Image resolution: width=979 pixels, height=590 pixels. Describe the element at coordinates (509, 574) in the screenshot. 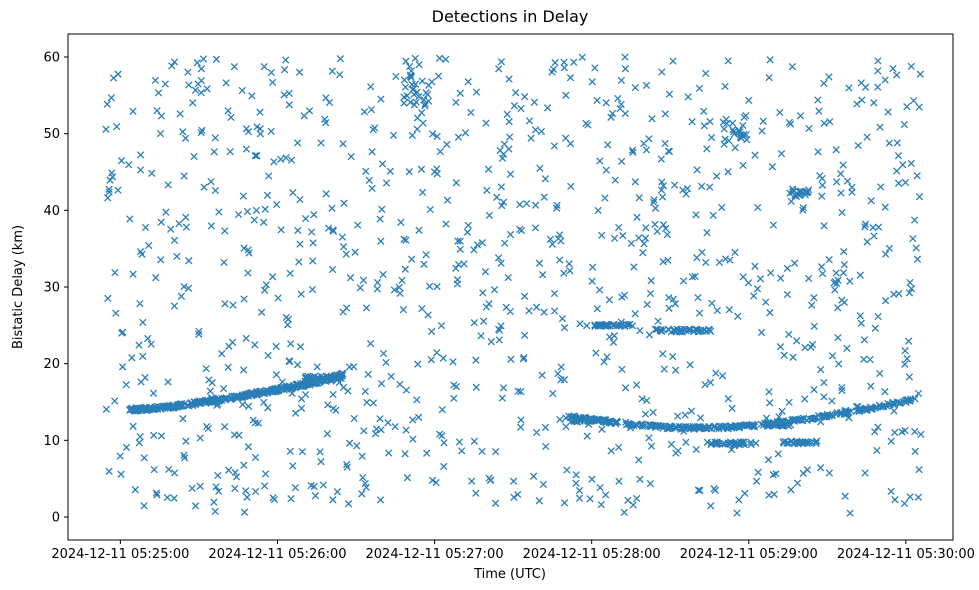

I see `x-axis-label: Time (UTC)` at that location.